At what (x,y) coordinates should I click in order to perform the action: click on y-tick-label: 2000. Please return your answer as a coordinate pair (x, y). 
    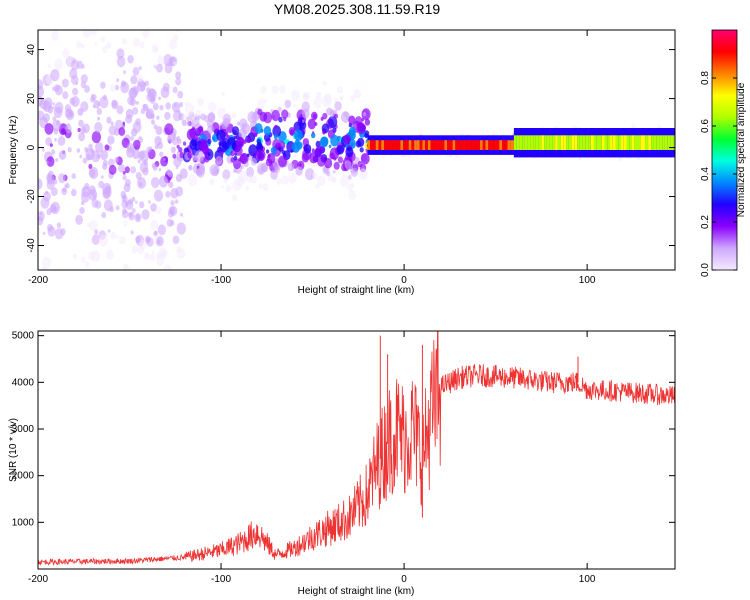
    Looking at the image, I should click on (23, 476).